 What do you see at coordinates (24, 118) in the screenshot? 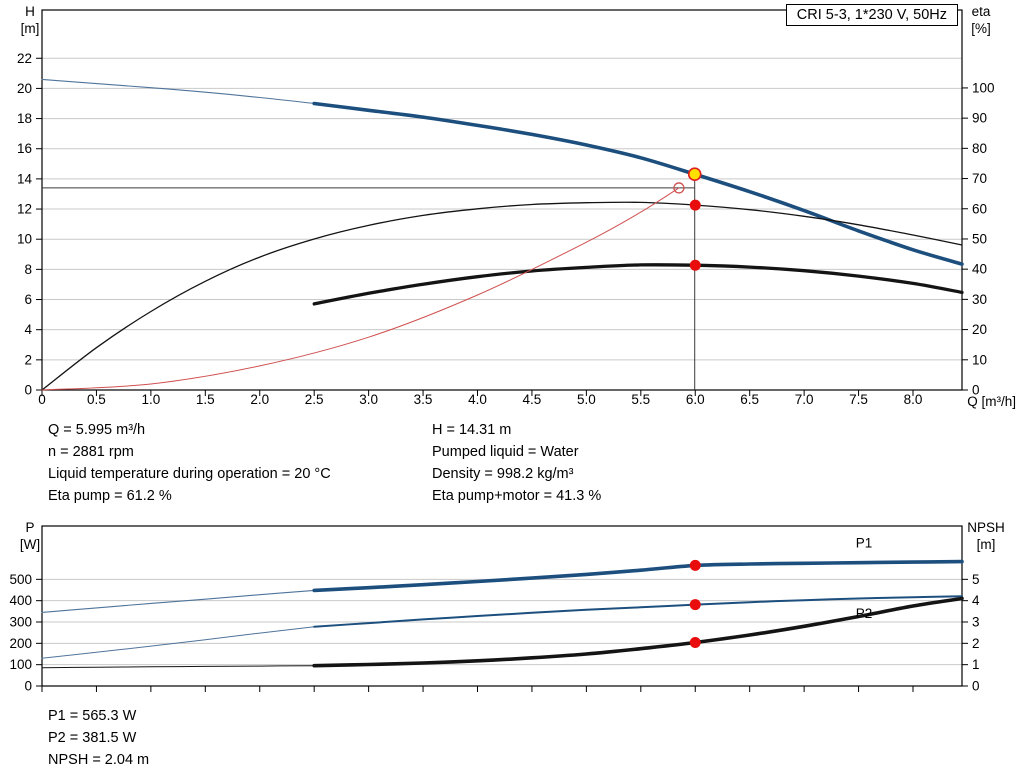
I see `left-axis-tick-label: 18` at bounding box center [24, 118].